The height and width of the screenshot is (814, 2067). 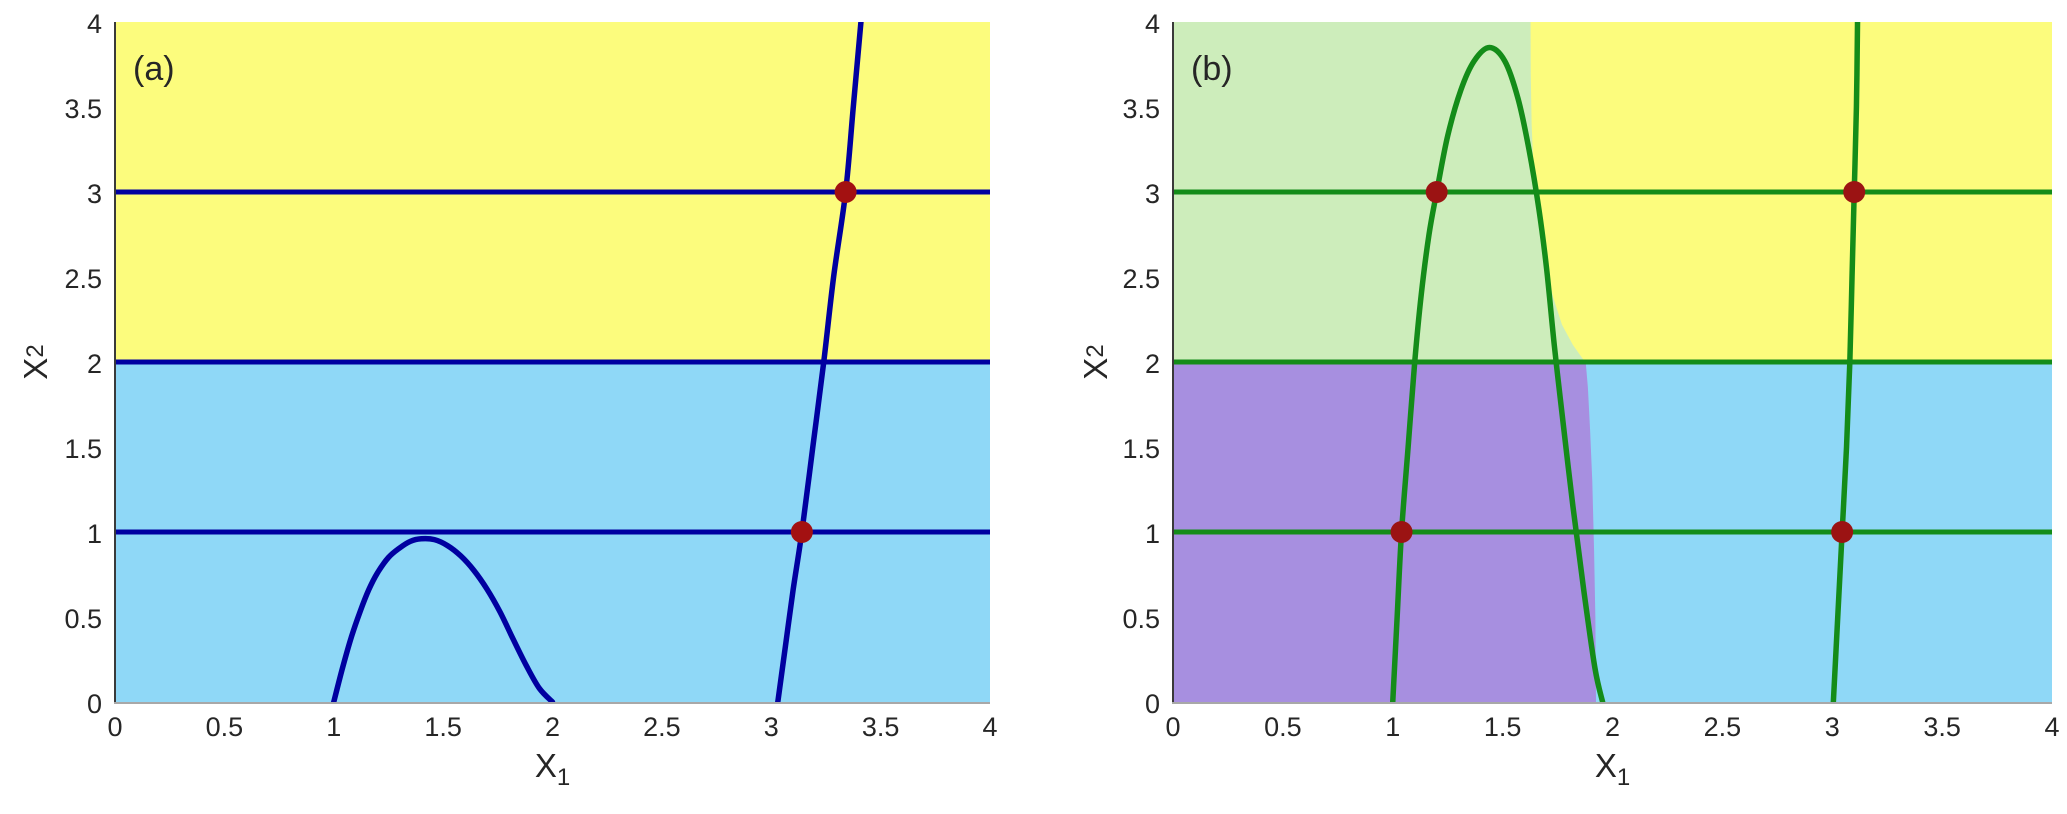 What do you see at coordinates (1498, 373) in the screenshot?
I see `nullcline-tall-parabola-curve` at bounding box center [1498, 373].